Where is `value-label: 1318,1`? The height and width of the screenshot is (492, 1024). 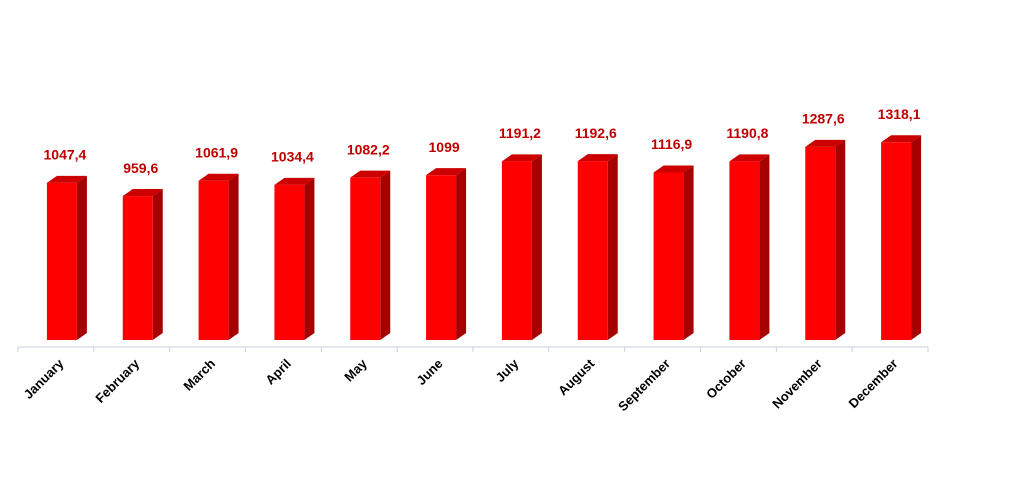
value-label: 1318,1 is located at coordinates (899, 114).